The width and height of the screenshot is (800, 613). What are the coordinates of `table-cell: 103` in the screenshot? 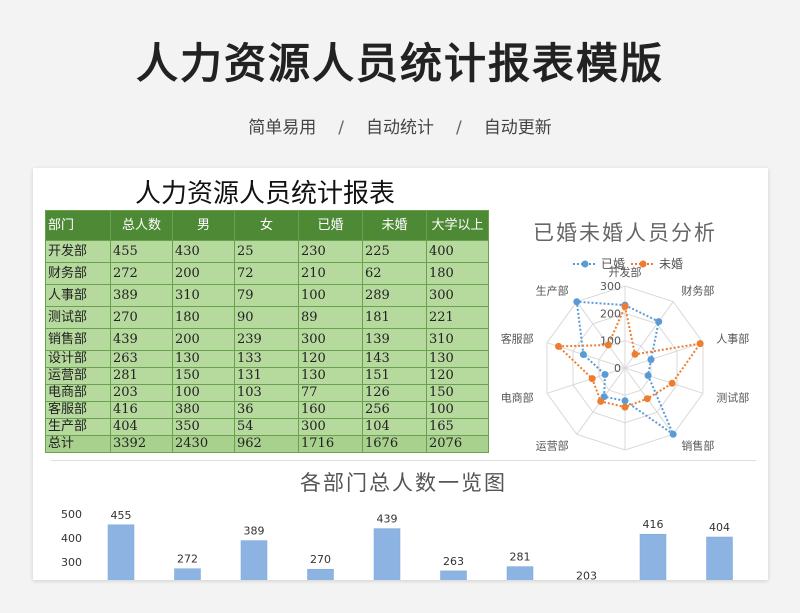 It's located at (266, 393).